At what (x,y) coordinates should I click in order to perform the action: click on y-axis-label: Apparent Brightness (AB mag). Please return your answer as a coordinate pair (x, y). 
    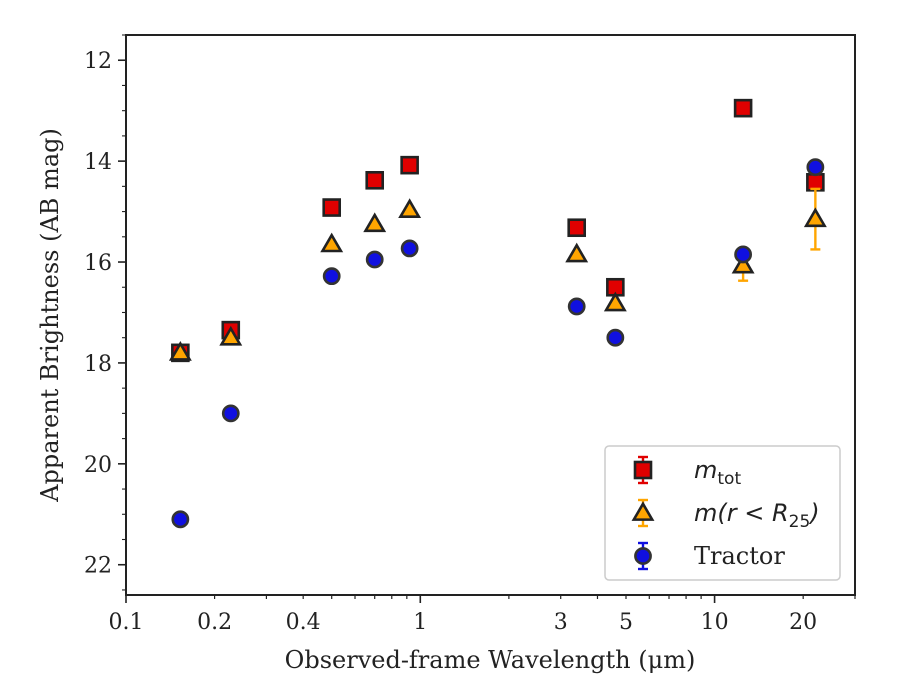
    Looking at the image, I should click on (50, 315).